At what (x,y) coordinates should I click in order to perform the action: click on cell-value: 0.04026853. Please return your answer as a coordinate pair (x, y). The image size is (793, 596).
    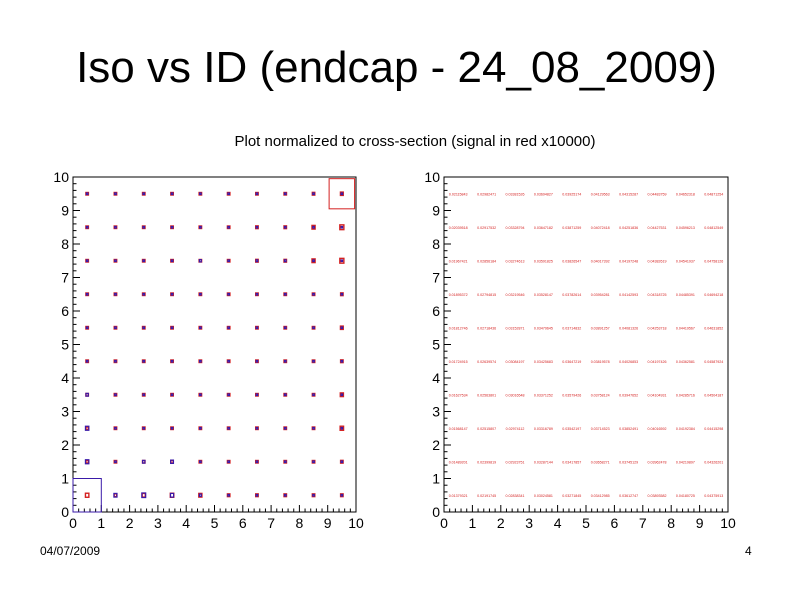
    Looking at the image, I should click on (628, 362).